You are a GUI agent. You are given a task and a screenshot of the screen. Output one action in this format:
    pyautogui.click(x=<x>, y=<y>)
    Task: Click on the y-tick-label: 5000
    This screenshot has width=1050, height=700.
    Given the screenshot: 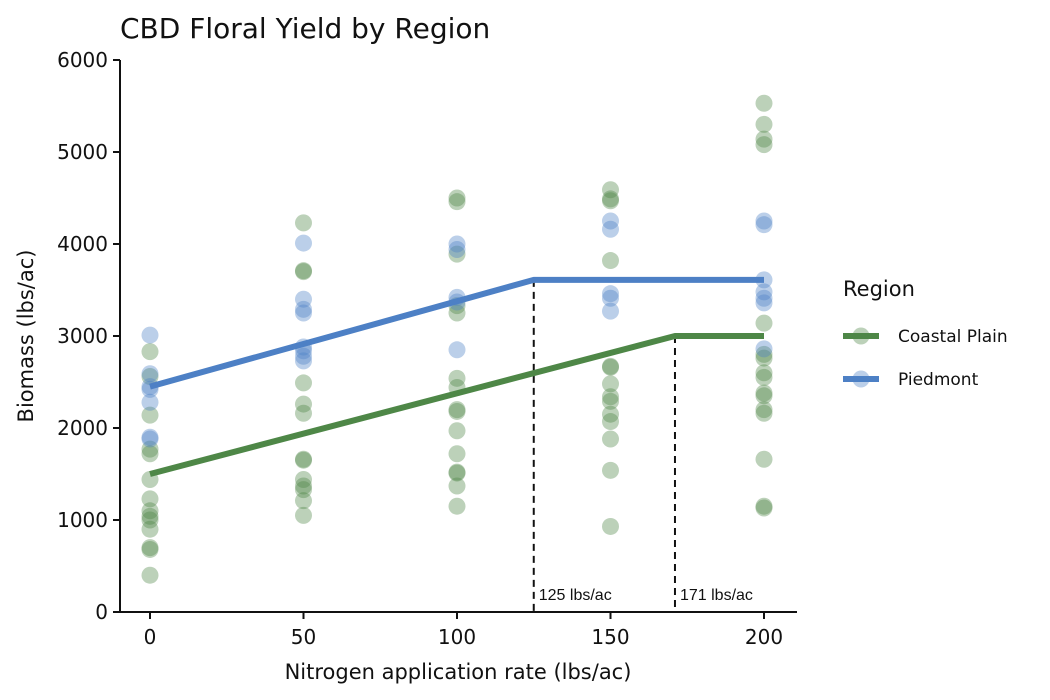 What is the action you would take?
    pyautogui.click(x=82, y=152)
    